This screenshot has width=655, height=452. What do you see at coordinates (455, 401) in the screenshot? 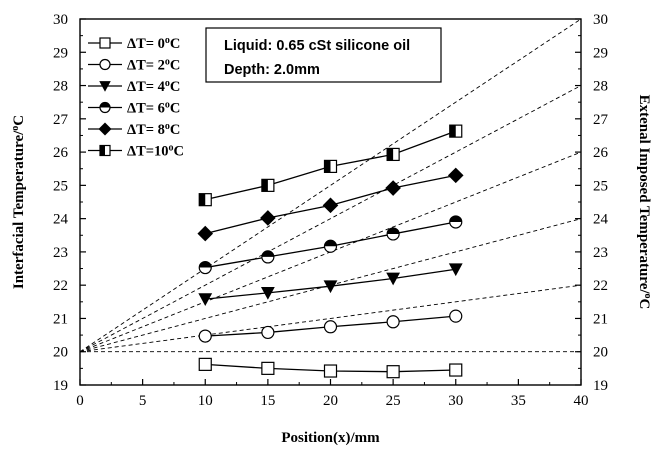
I see `x-tick-label: 30` at bounding box center [455, 401].